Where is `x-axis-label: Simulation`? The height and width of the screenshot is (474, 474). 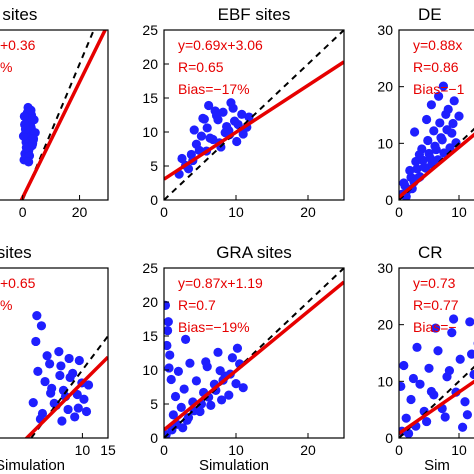
x-axis-label: Simulation is located at coordinates (234, 465).